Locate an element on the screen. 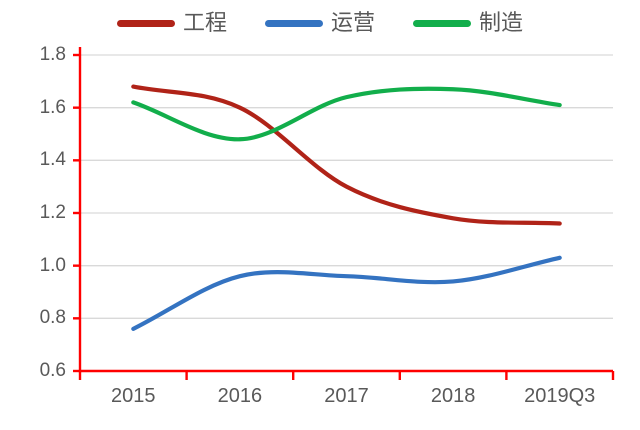 This screenshot has width=640, height=430. series-line-运营 is located at coordinates (346, 293).